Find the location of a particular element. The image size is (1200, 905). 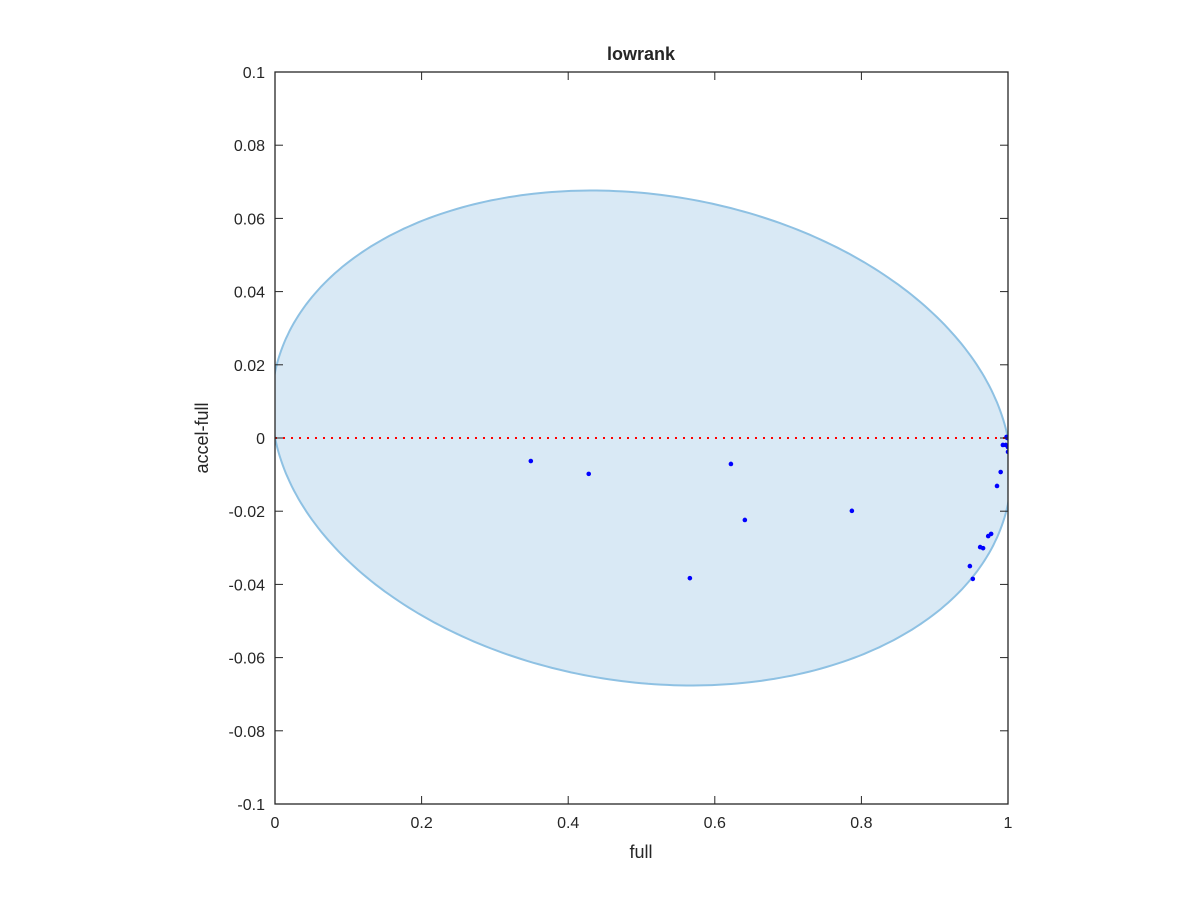

x-tick-label: 0.2 is located at coordinates (421, 823).